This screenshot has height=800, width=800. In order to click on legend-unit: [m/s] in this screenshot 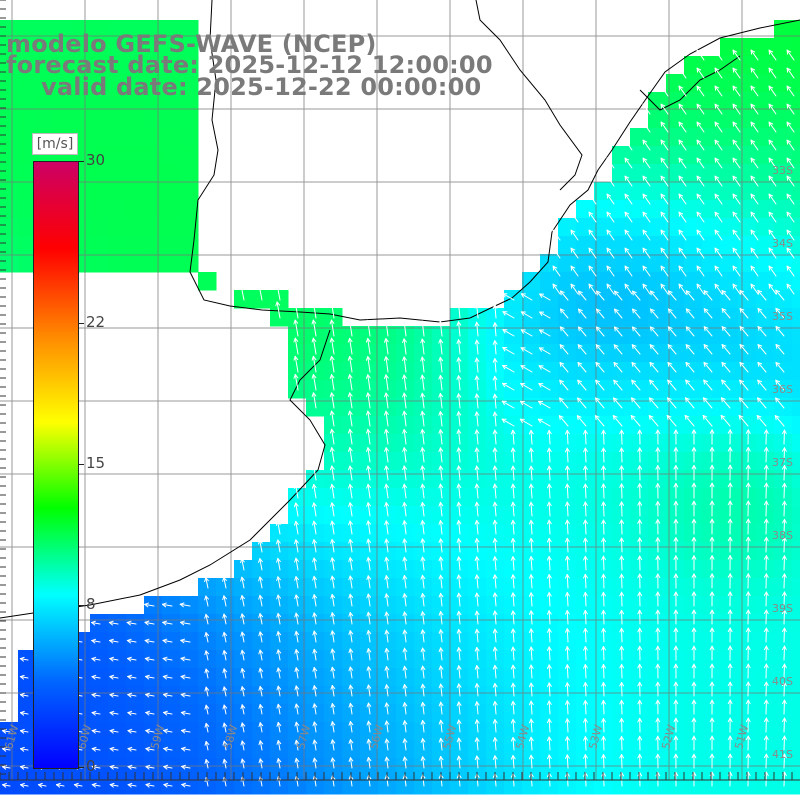, I will do `click(55, 144)`.